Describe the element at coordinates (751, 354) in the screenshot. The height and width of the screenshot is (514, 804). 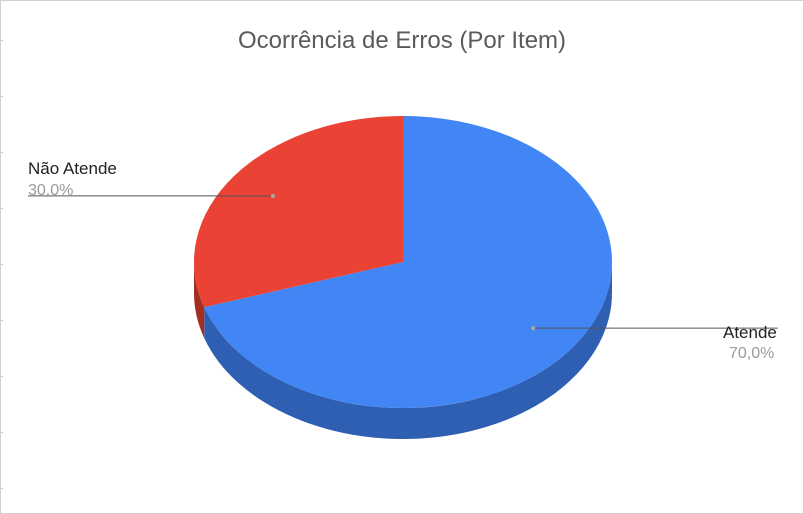
I see `slice-percent-atende: 70,0%` at that location.